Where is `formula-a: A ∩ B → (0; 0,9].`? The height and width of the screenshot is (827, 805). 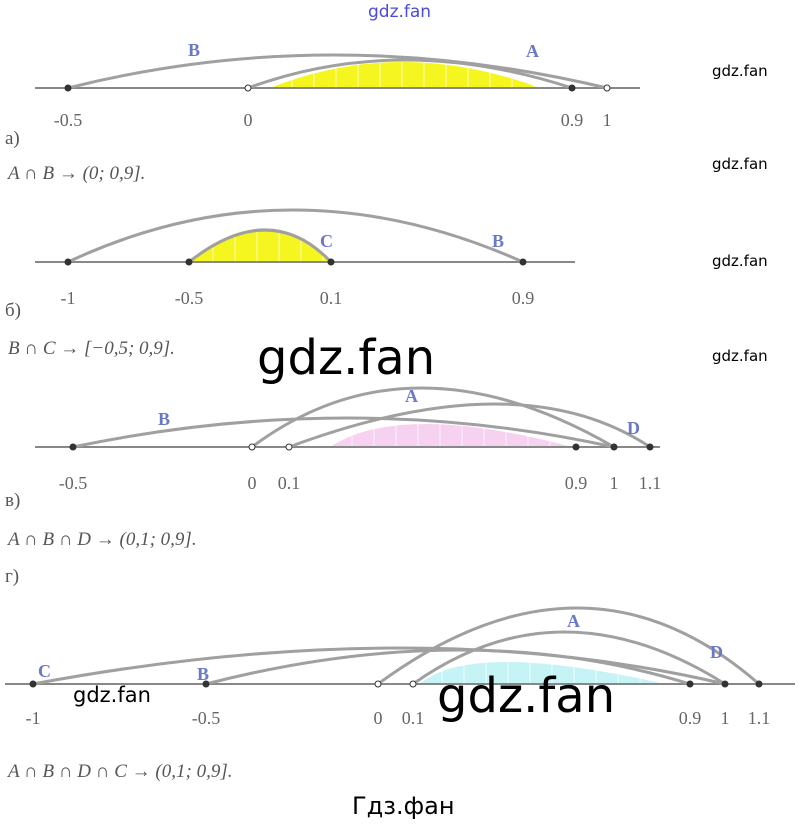
formula-a: A ∩ B → (0; 0,9]. is located at coordinates (77, 173).